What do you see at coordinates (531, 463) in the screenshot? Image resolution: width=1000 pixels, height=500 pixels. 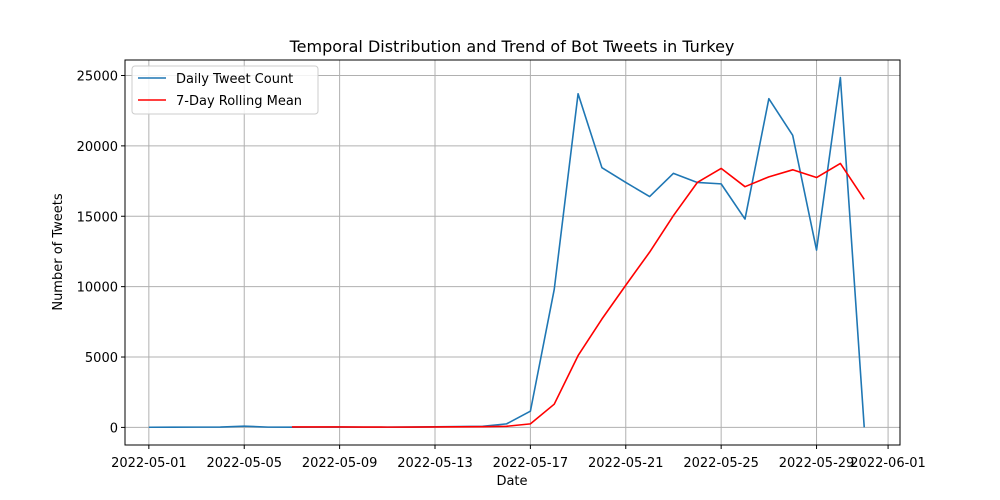 I see `x-tick-label: 2022-05-17` at bounding box center [531, 463].